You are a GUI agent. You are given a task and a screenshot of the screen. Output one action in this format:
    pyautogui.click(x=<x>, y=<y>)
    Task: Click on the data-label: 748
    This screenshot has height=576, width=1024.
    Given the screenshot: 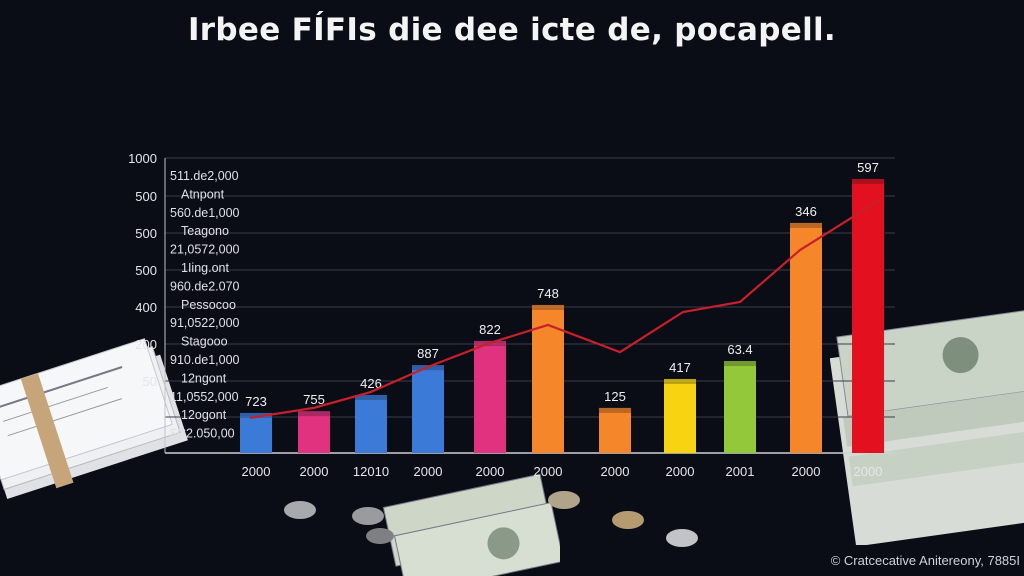 What is the action you would take?
    pyautogui.click(x=548, y=293)
    